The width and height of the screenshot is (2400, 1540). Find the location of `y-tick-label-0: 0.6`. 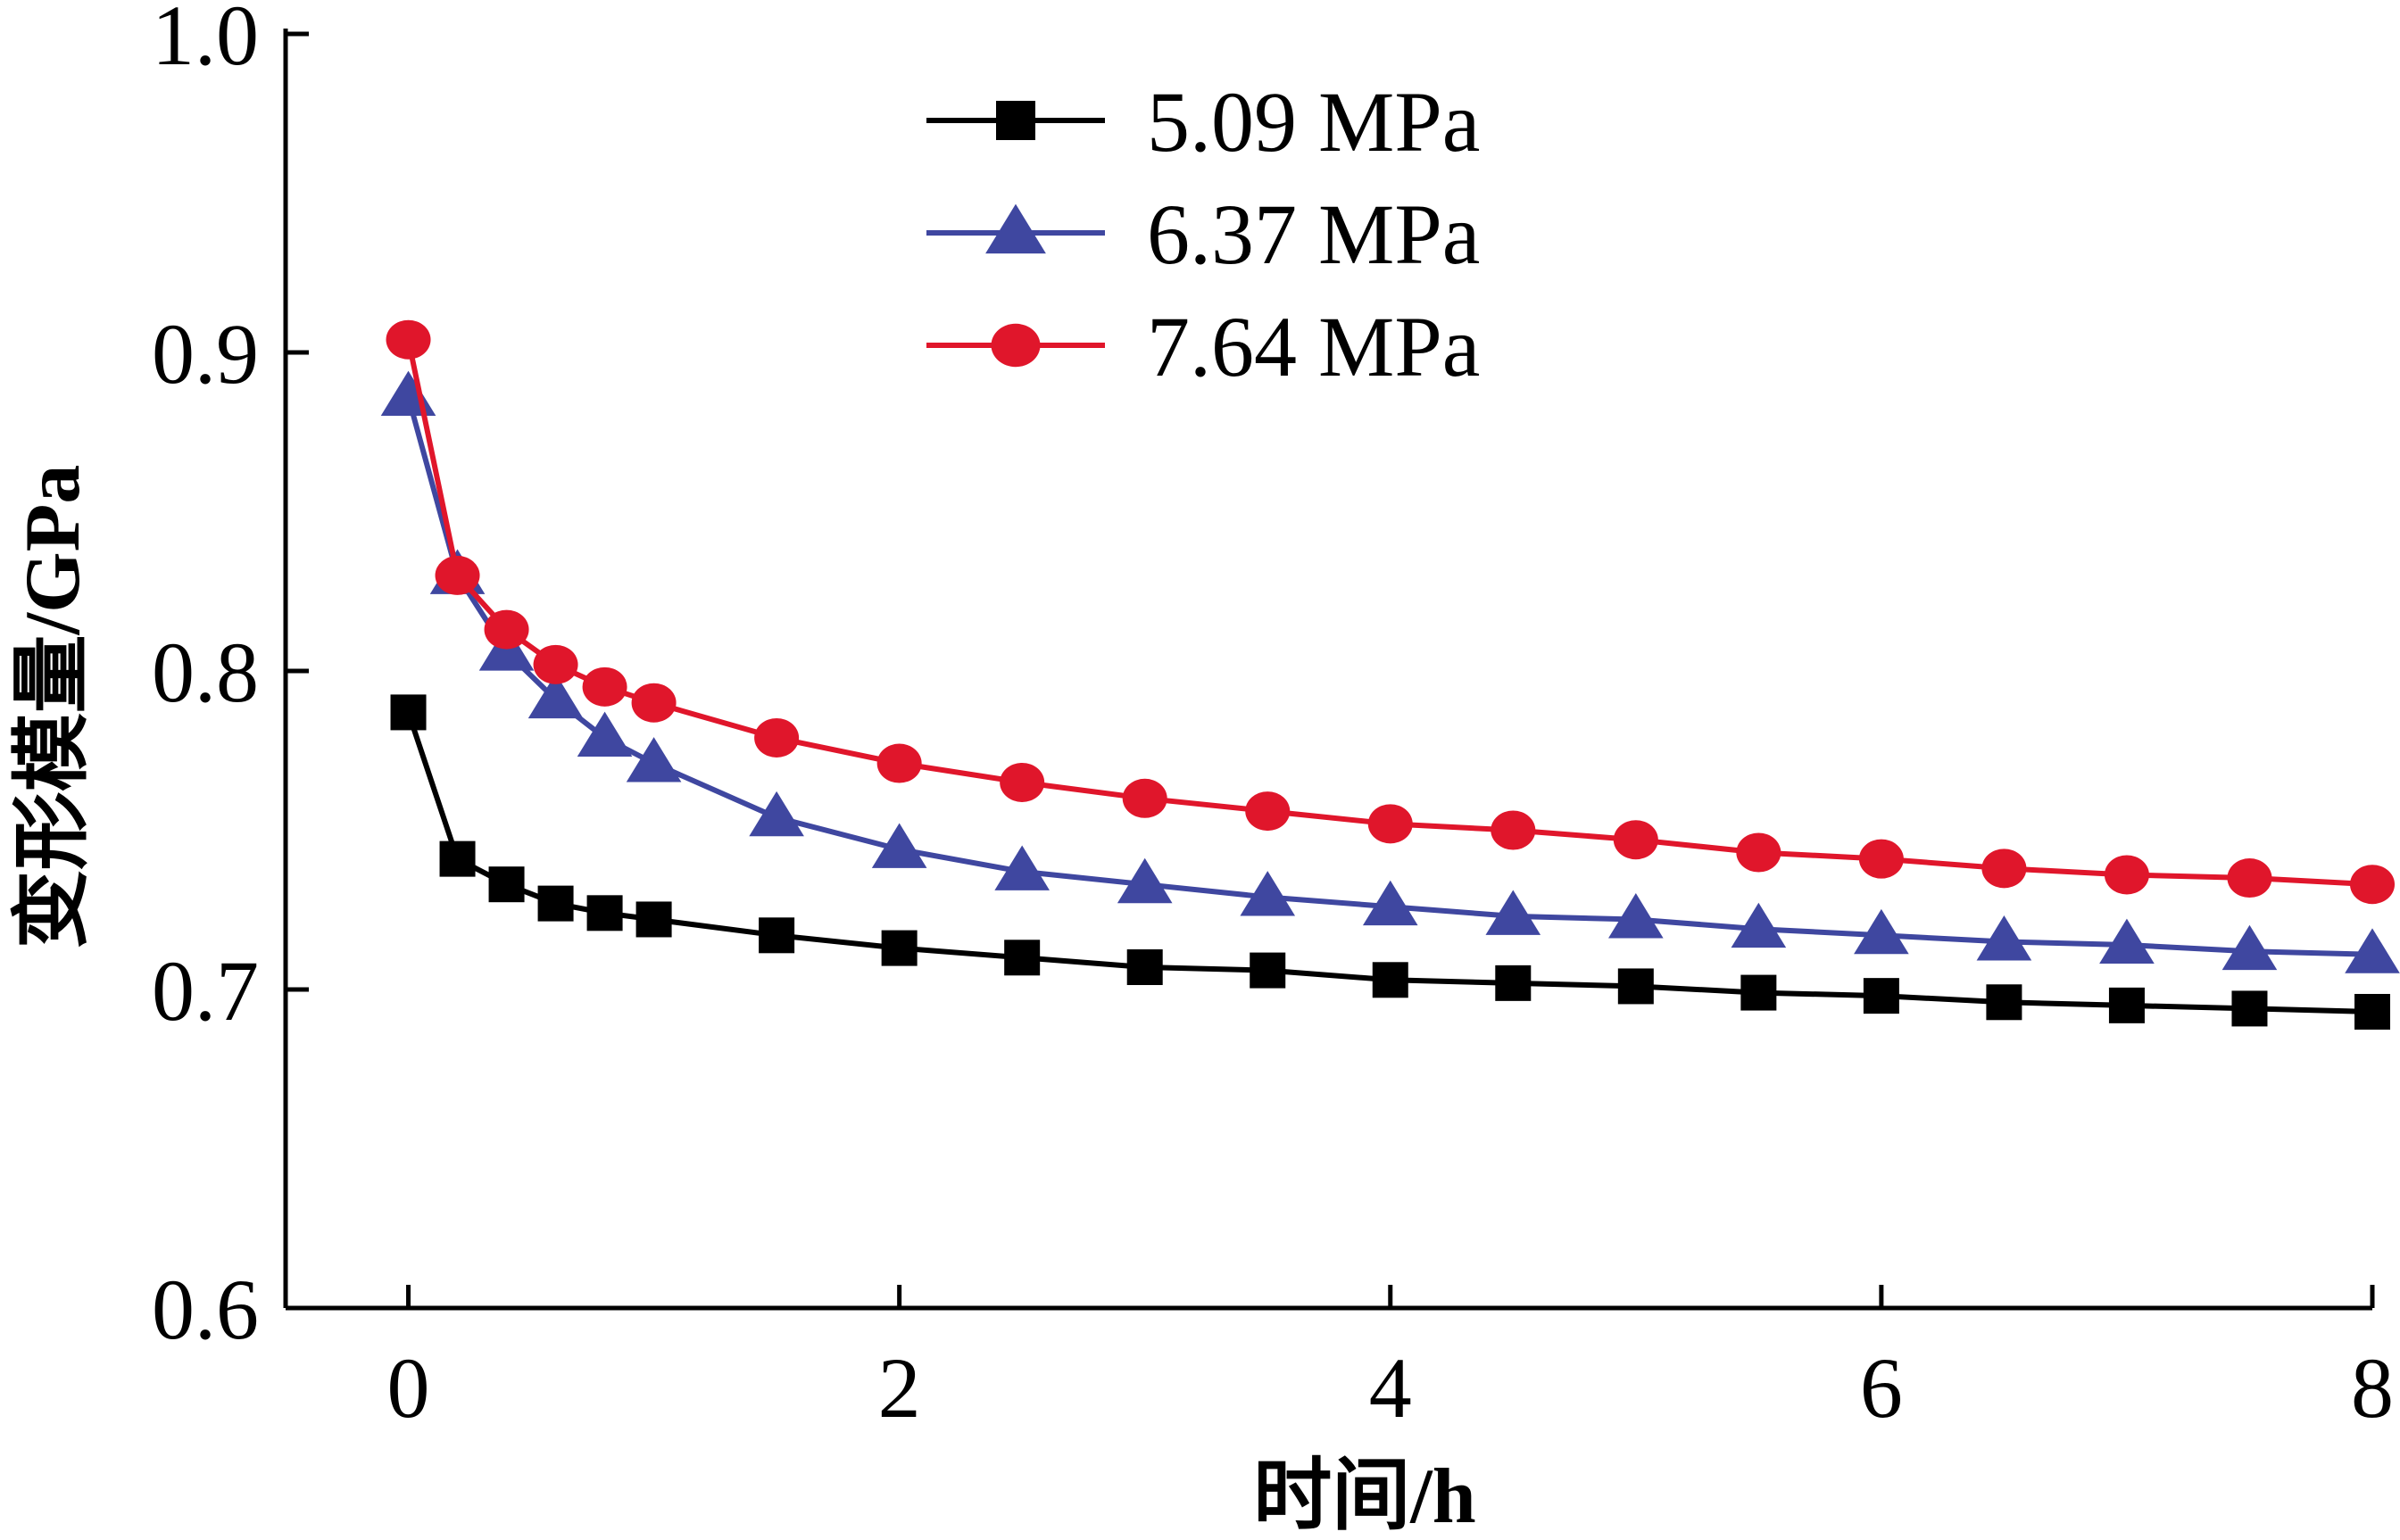

y-tick-label-0: 0.6 is located at coordinates (205, 1310).